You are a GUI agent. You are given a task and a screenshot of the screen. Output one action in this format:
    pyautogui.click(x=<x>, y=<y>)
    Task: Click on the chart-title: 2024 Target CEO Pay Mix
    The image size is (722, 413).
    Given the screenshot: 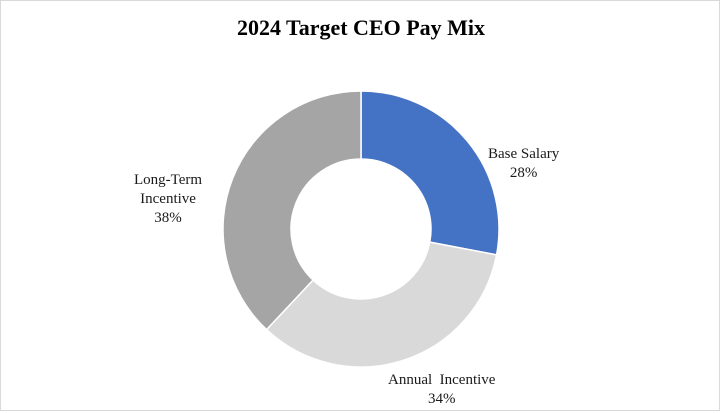 What is the action you would take?
    pyautogui.click(x=361, y=27)
    